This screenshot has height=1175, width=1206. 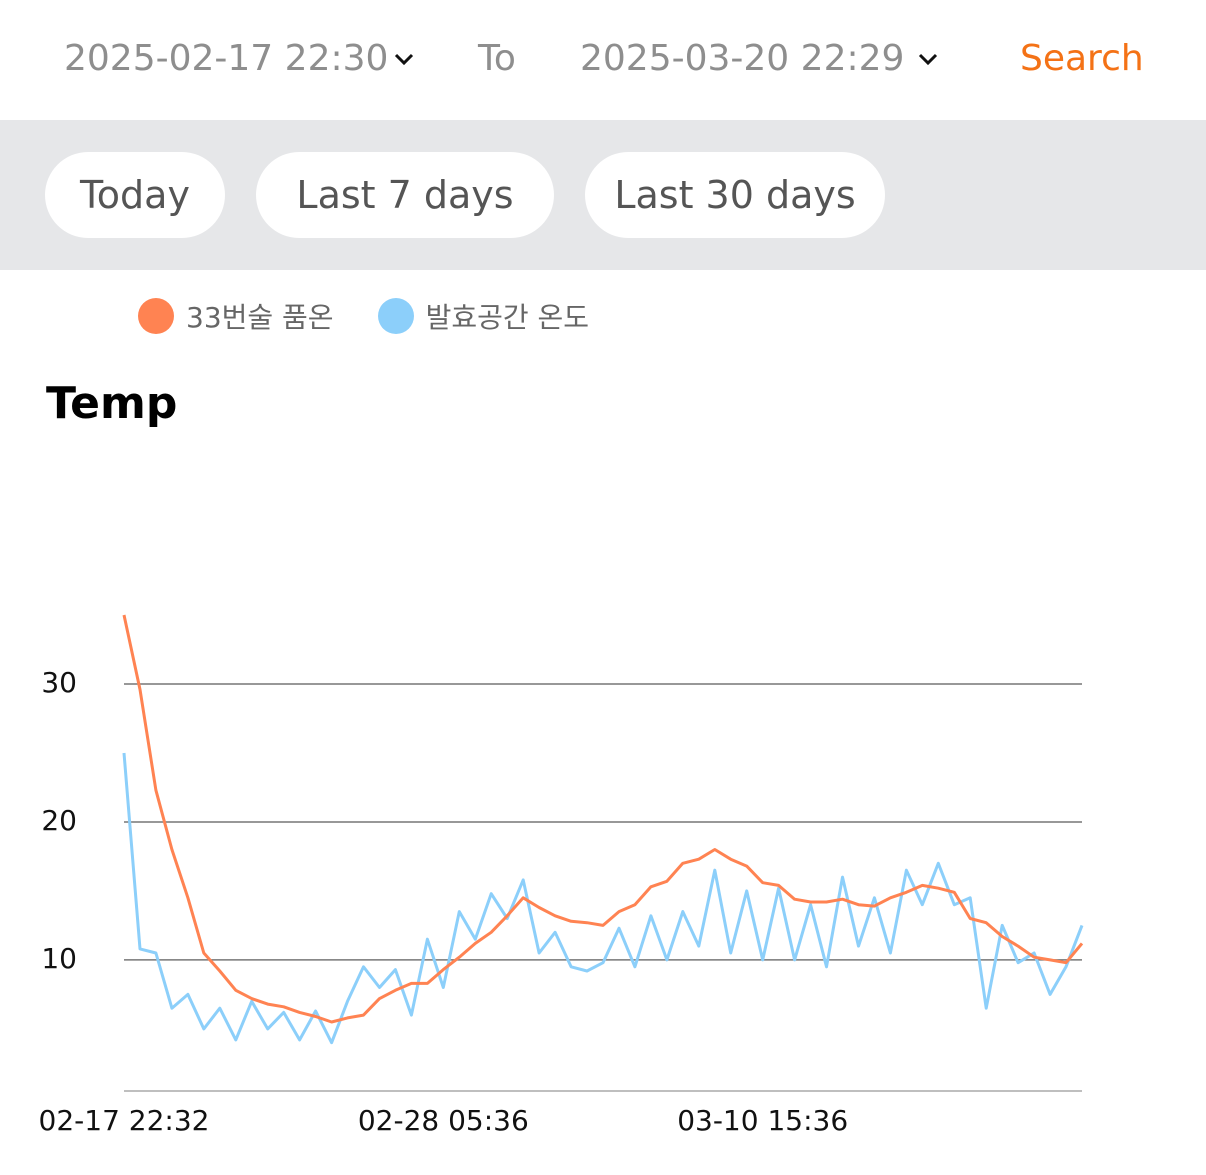 I want to click on separator: To, so click(x=497, y=58).